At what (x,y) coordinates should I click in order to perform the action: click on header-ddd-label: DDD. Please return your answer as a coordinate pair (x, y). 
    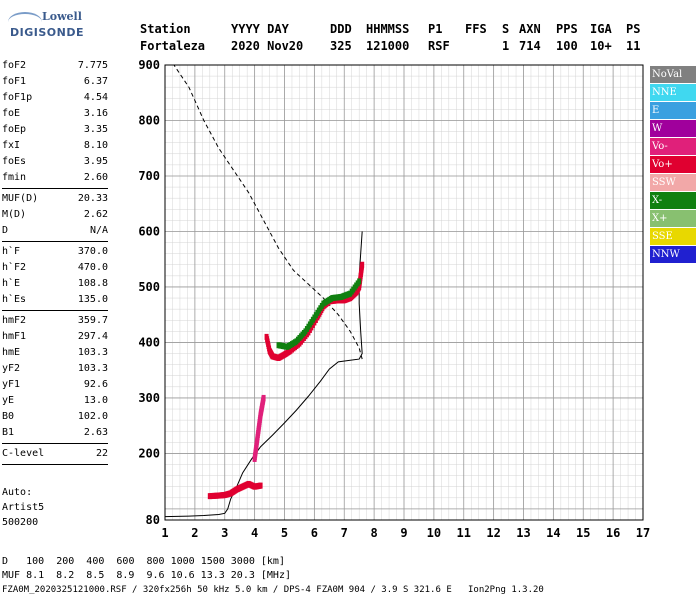
    Looking at the image, I should click on (341, 29).